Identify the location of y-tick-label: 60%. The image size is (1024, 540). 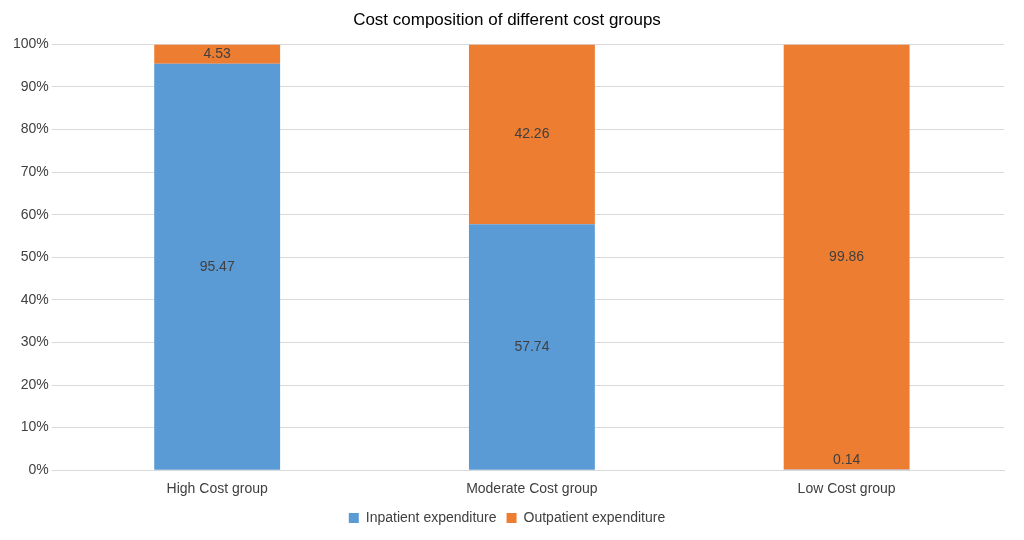
(34, 213).